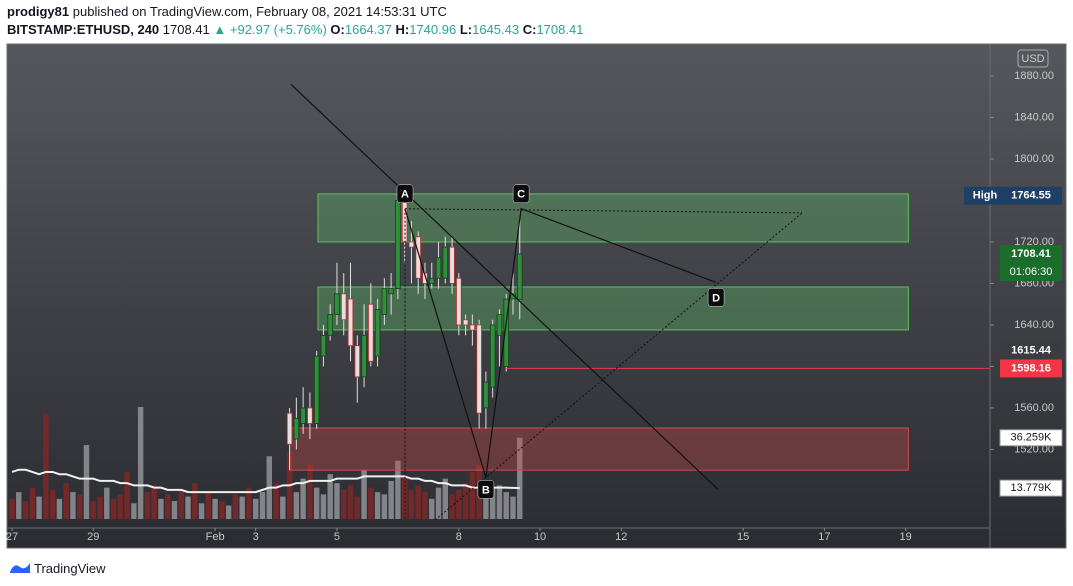 Image resolution: width=1073 pixels, height=586 pixels. I want to click on l-label: L:, so click(466, 29).